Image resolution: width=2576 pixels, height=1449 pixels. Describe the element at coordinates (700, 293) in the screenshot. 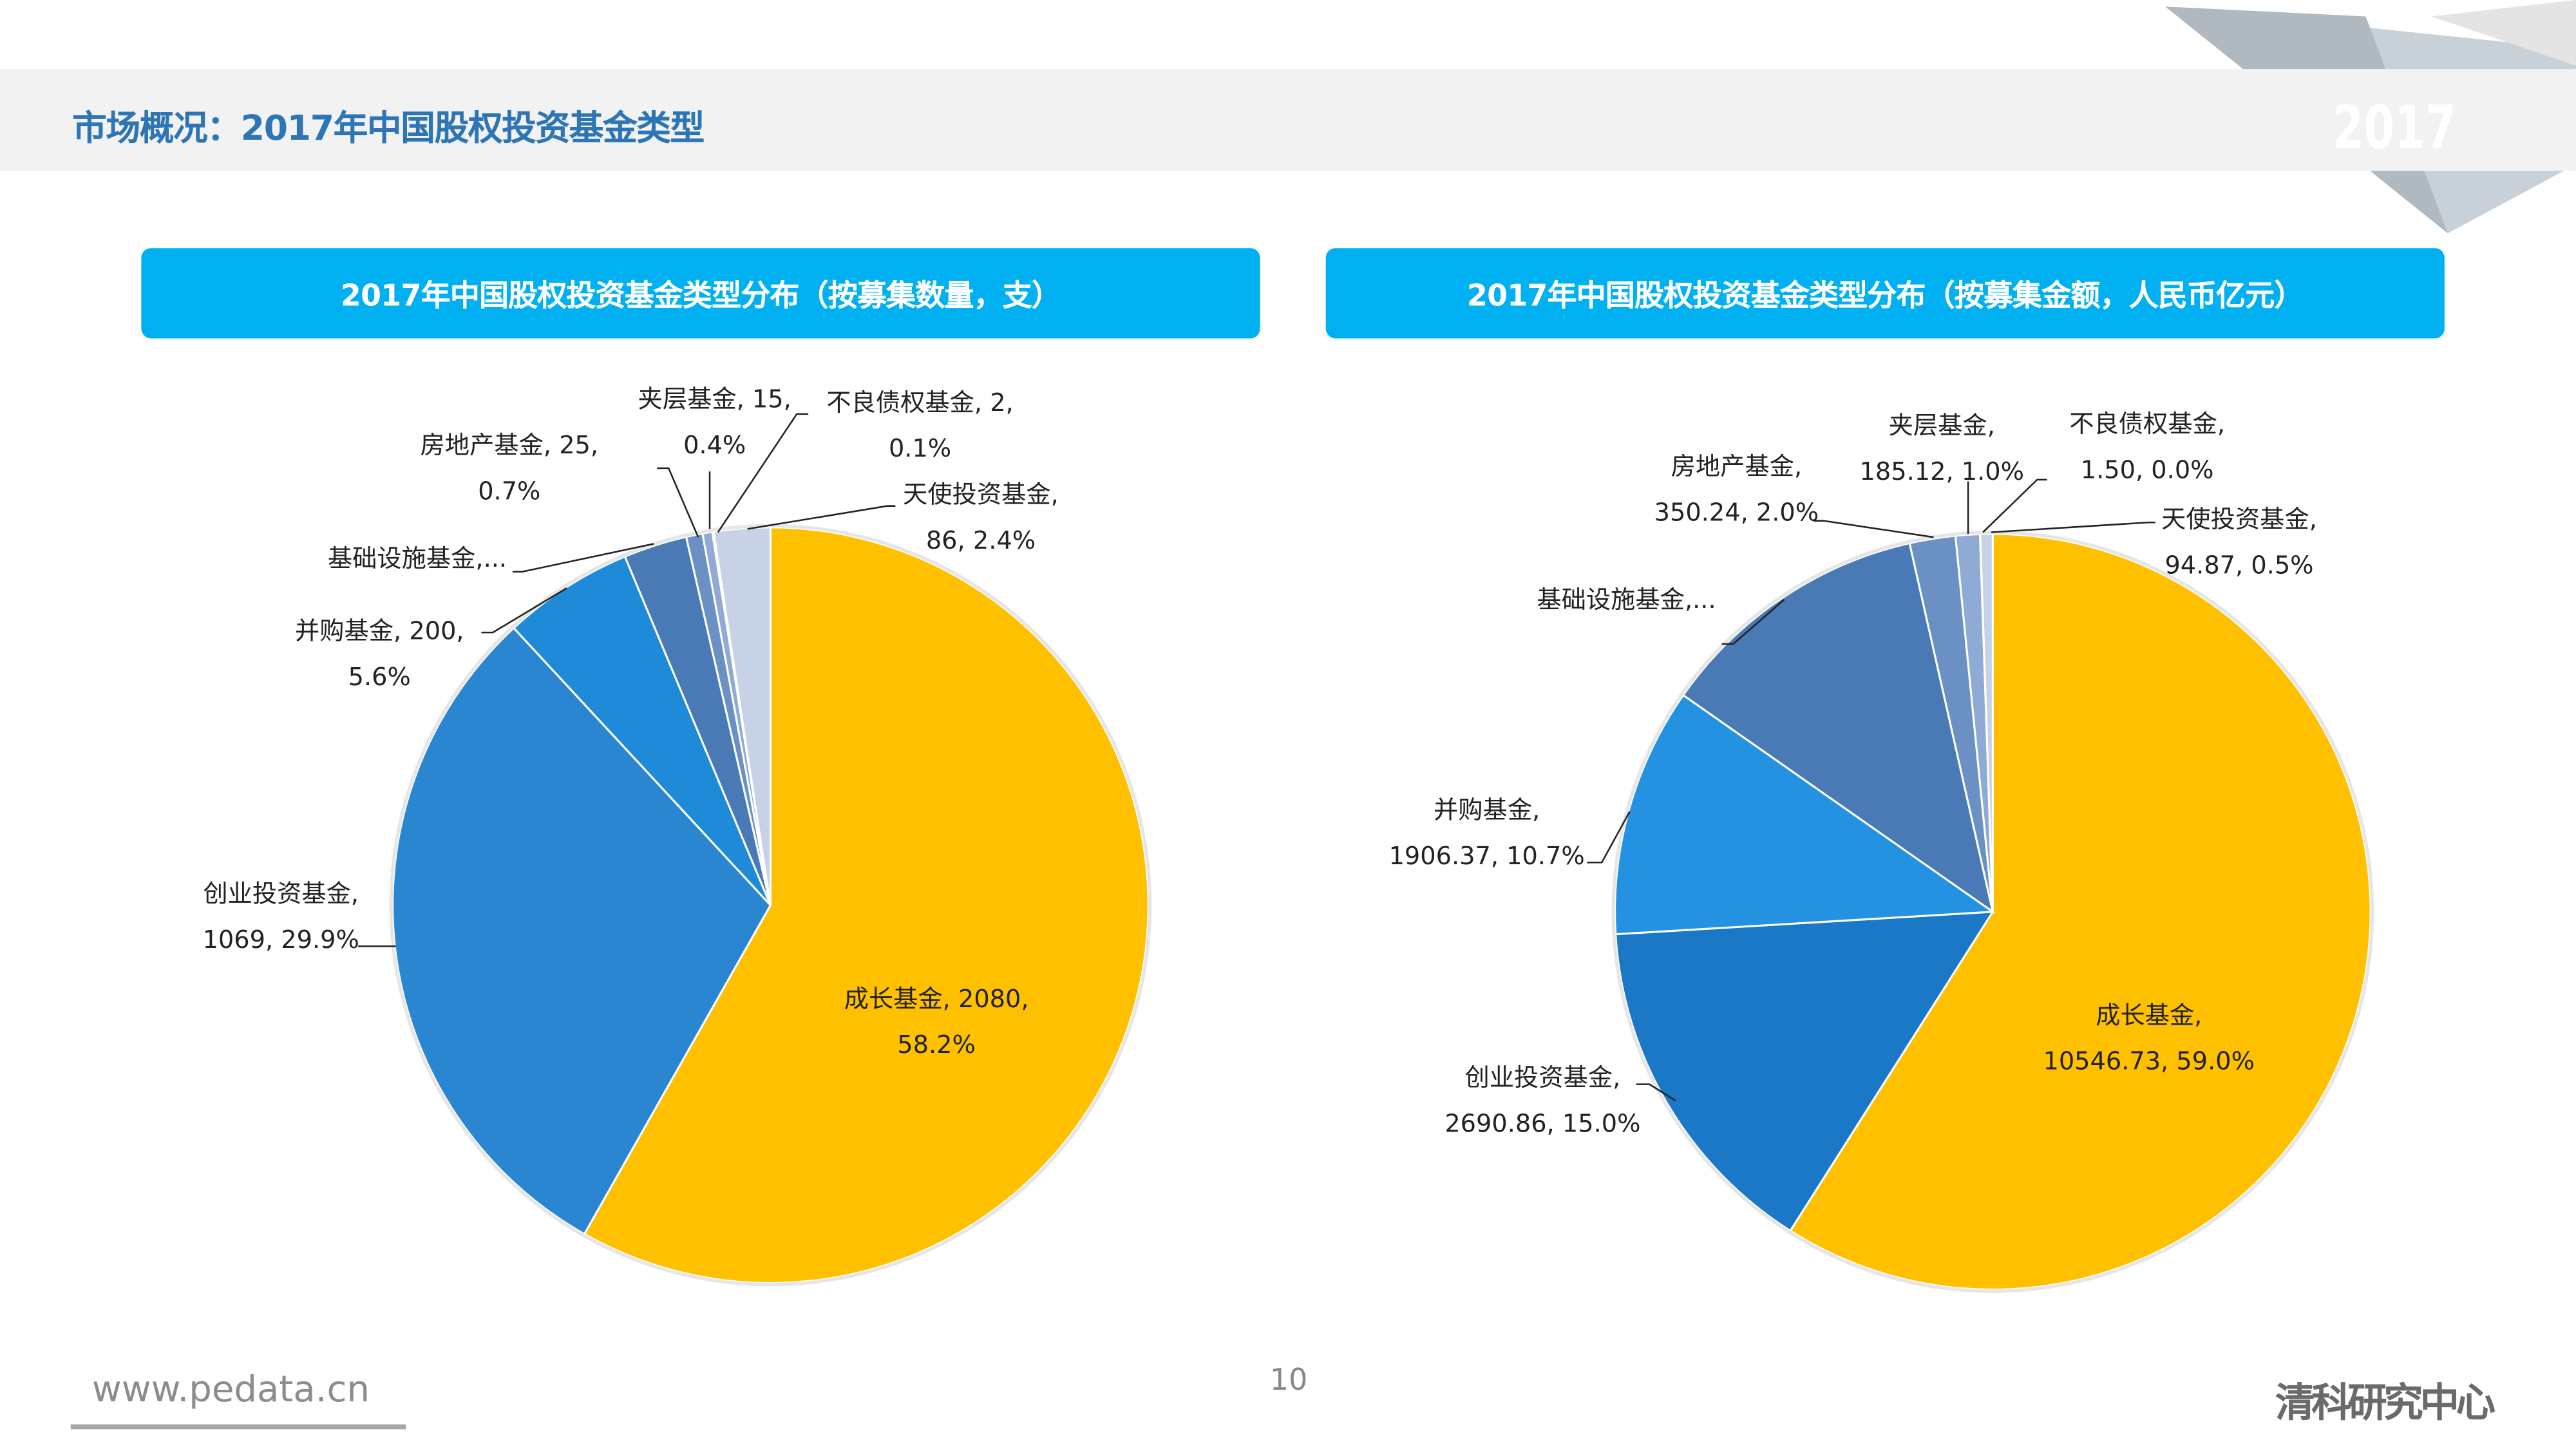

I see `left-chart-title: 2017年中国股权投资基金类型分布（按募集数量，支）` at that location.